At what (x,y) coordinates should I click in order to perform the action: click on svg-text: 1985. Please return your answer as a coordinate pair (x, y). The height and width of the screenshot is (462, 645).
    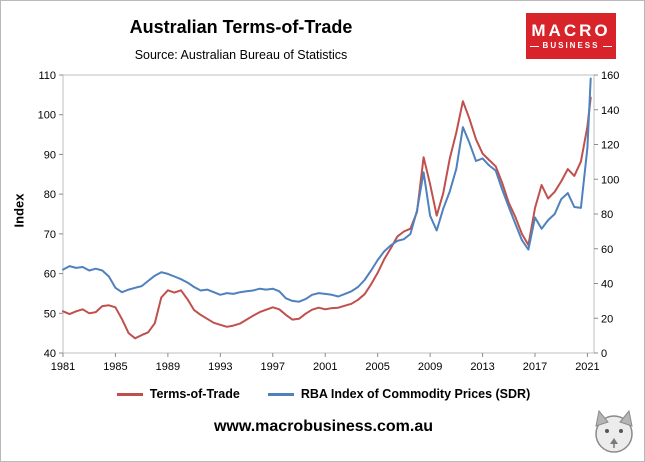
    Looking at the image, I should click on (115, 366).